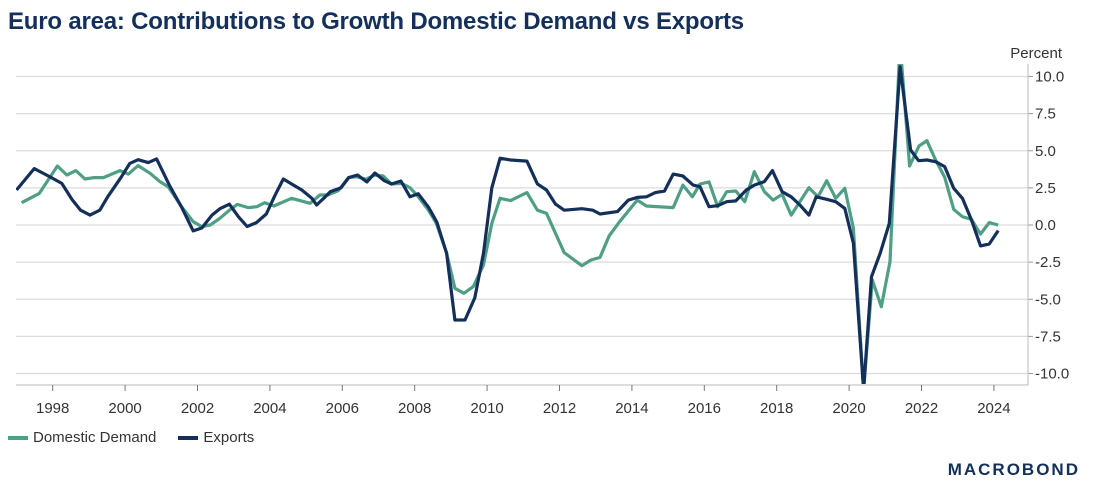 The height and width of the screenshot is (492, 1096). What do you see at coordinates (1045, 188) in the screenshot?
I see `y-tick-label: 2.5` at bounding box center [1045, 188].